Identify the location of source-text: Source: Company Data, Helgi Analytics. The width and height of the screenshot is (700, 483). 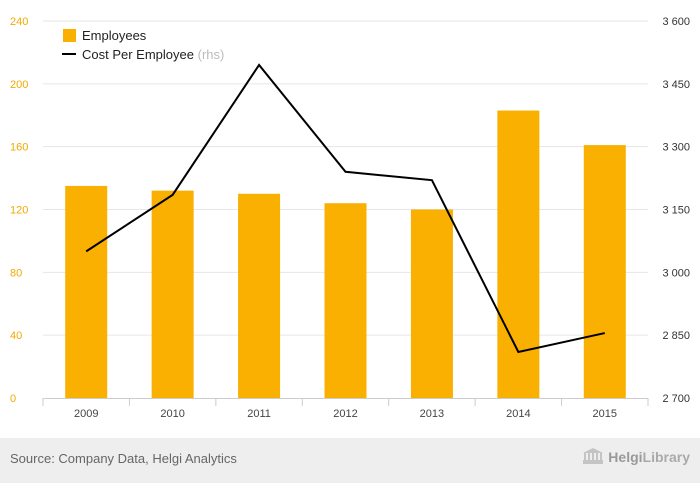
(123, 458).